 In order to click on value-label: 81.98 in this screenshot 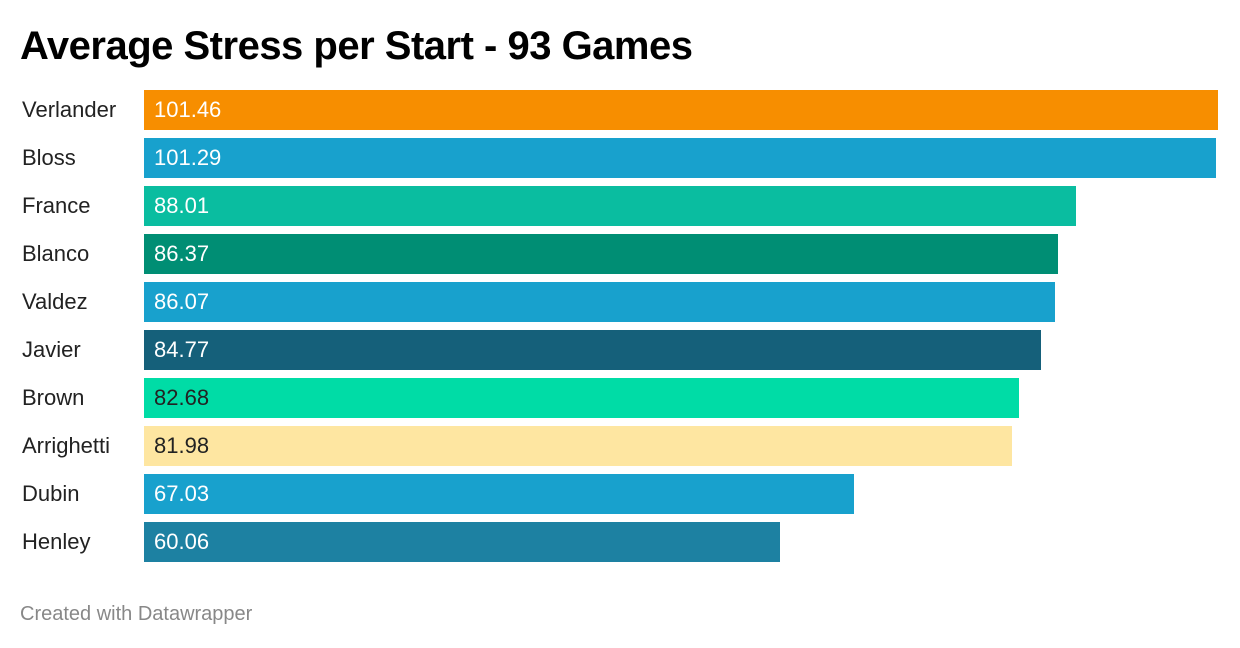, I will do `click(182, 445)`.